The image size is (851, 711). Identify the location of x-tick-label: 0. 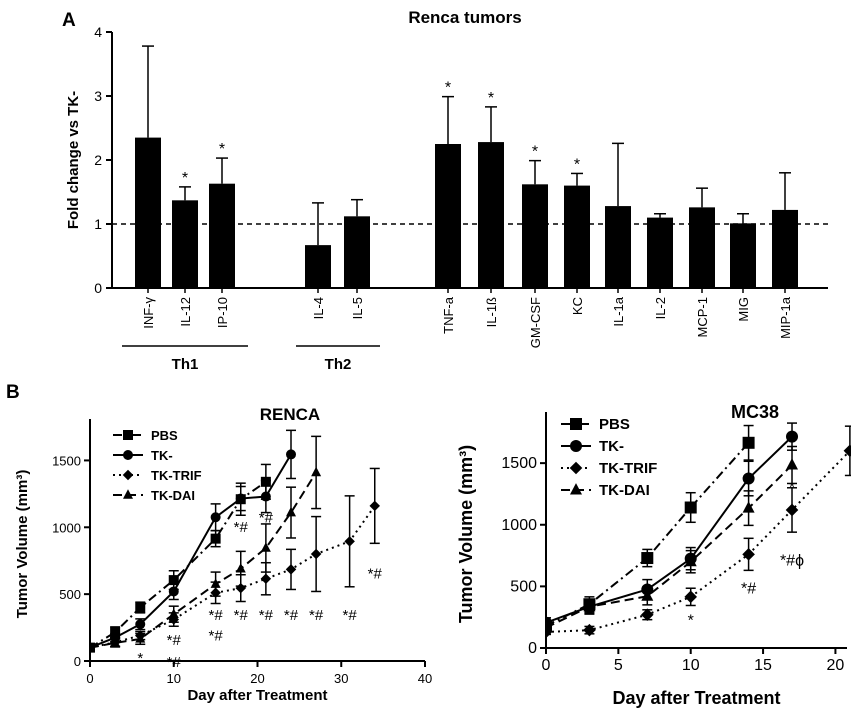
(89, 678).